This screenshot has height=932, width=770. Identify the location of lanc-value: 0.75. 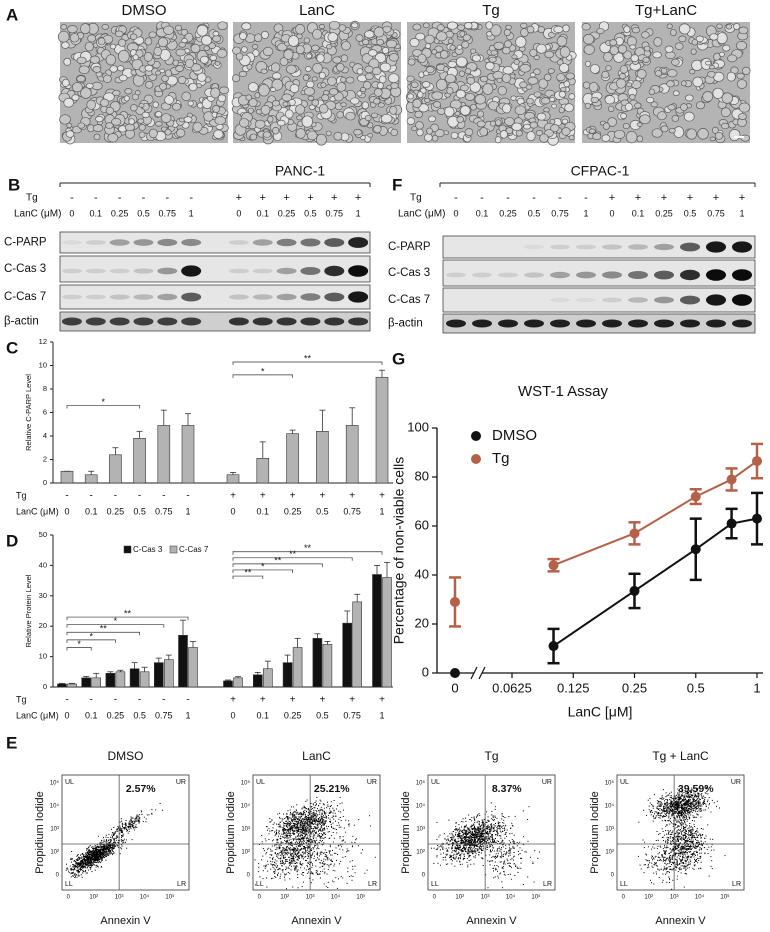
(716, 213).